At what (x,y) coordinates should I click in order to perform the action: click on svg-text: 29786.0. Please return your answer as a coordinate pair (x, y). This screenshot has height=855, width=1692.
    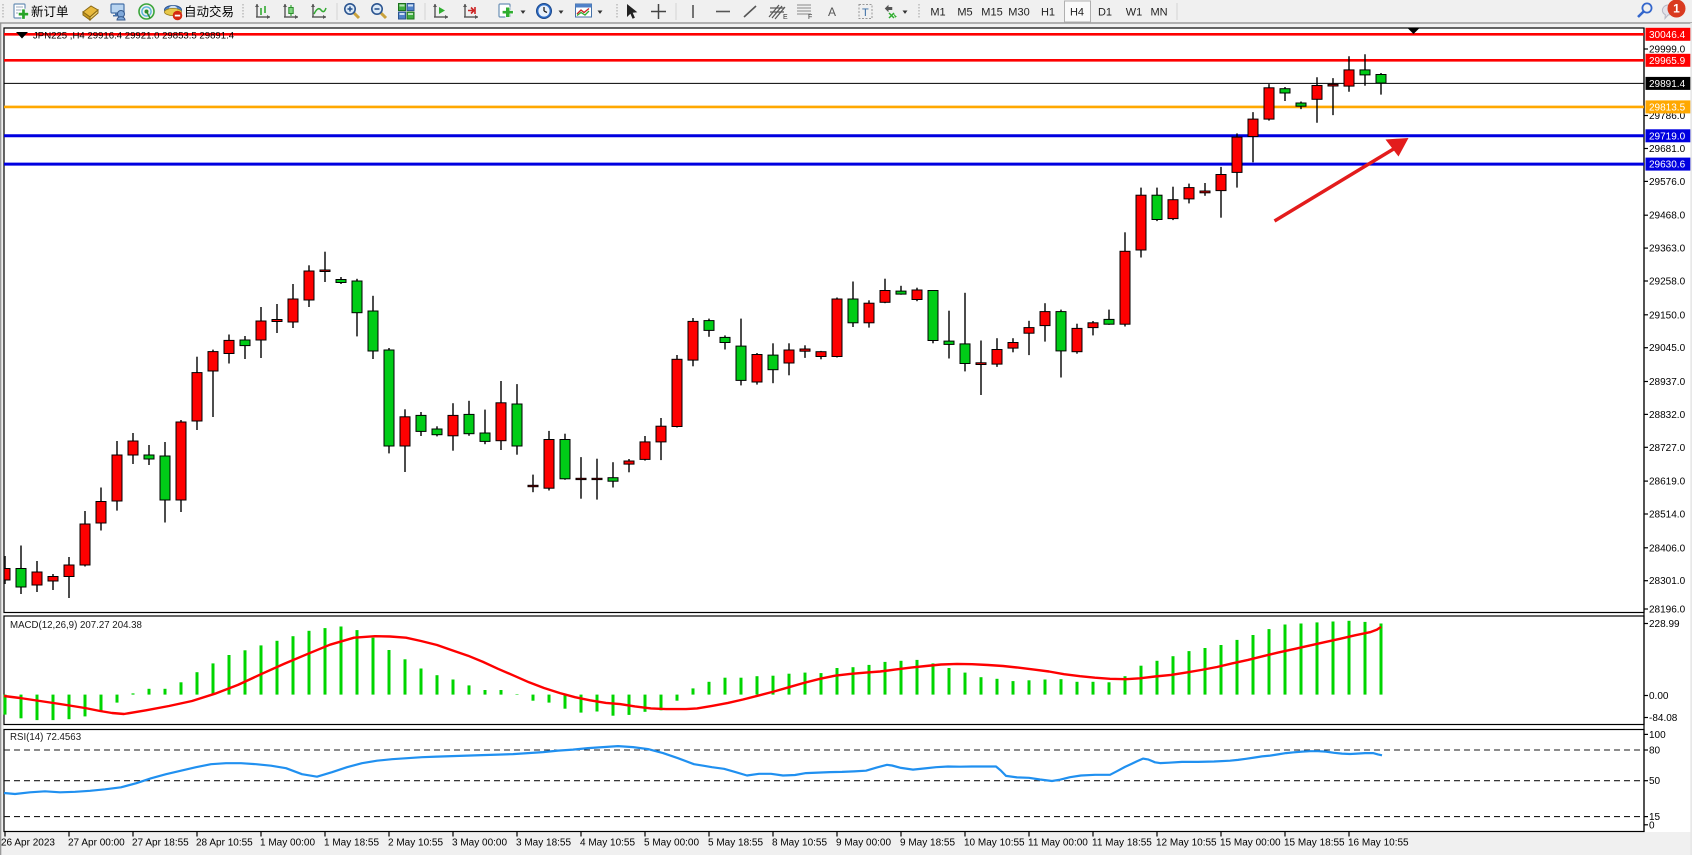
    Looking at the image, I should click on (1667, 116).